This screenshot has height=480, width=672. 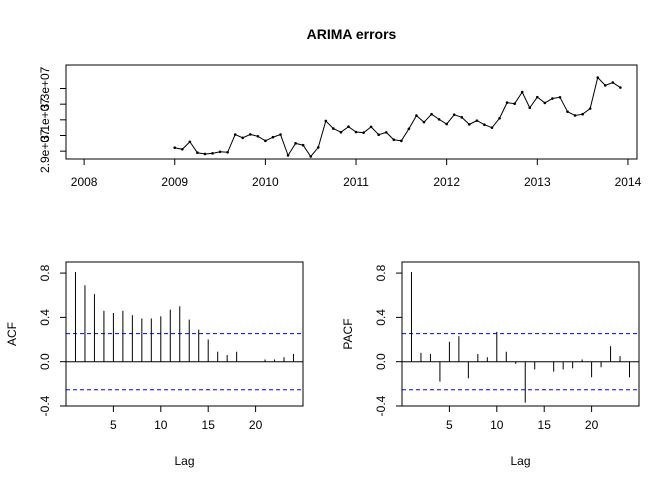 I want to click on x-tick-label: 2013, so click(x=537, y=182).